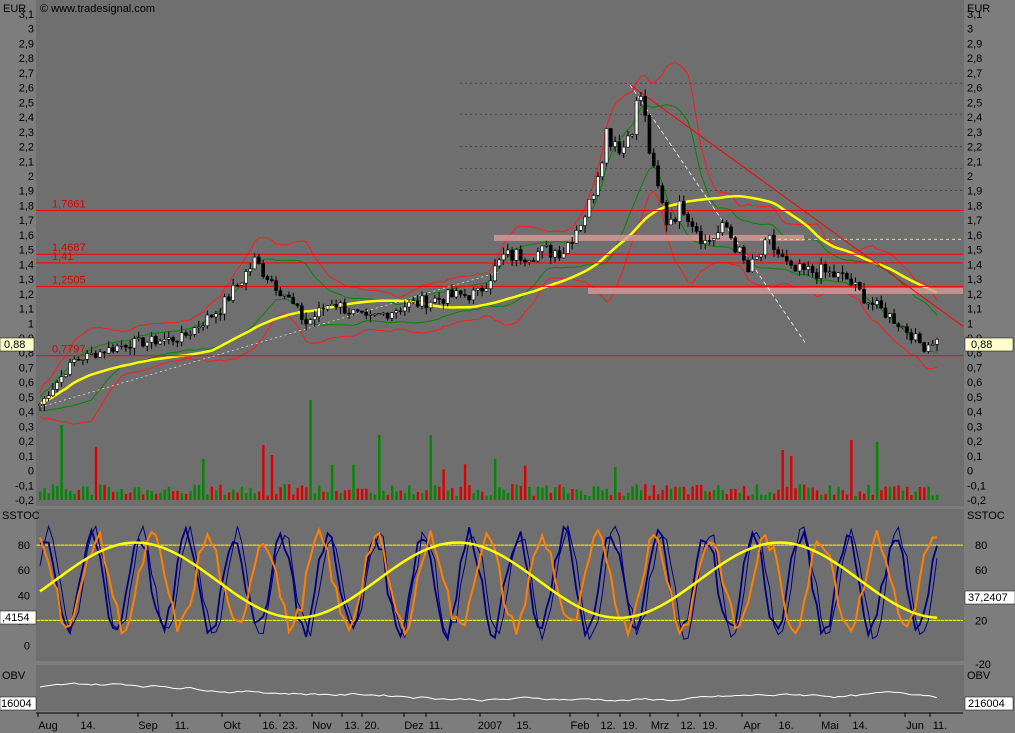 This screenshot has width=1015, height=733. Describe the element at coordinates (974, 413) in the screenshot. I see `price-y-tick-right: 0,4` at that location.